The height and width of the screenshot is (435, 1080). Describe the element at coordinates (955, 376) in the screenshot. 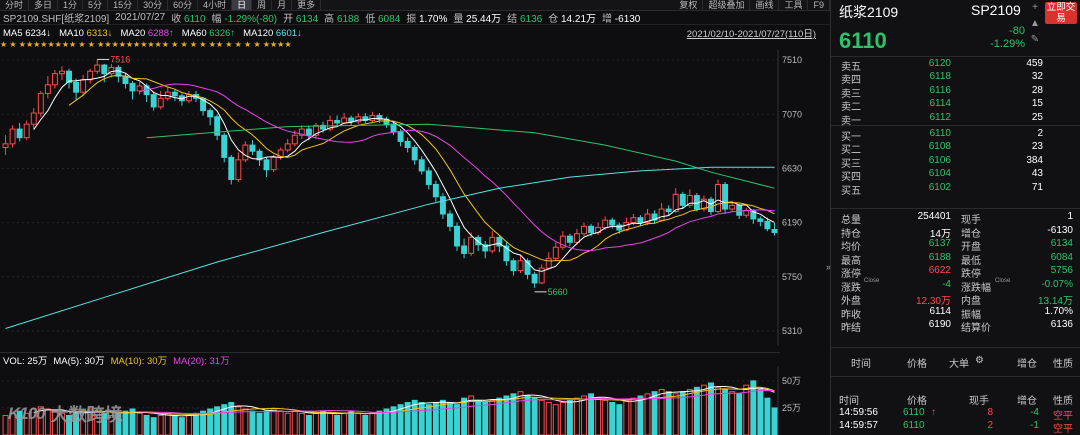

I see `ticks-header-divider` at that location.